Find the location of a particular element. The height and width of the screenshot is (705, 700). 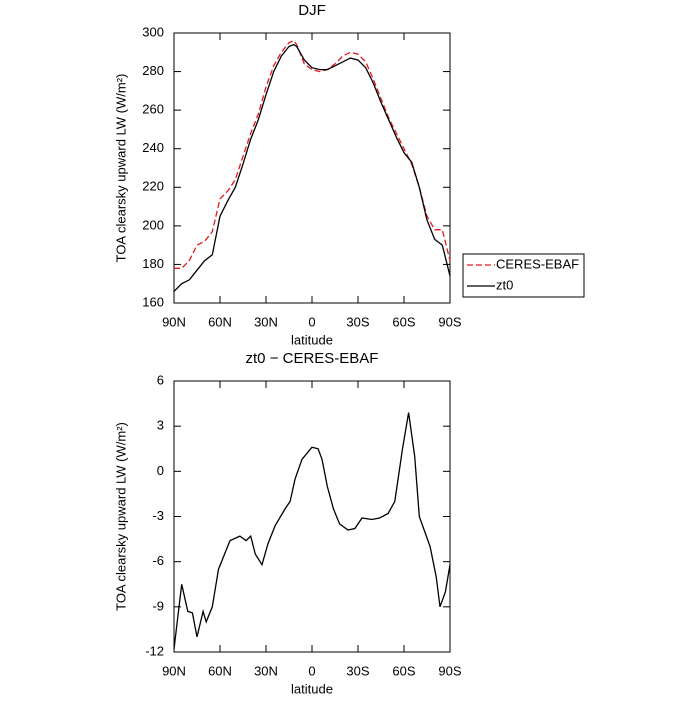

y-tick-label: -6 is located at coordinates (158, 560).